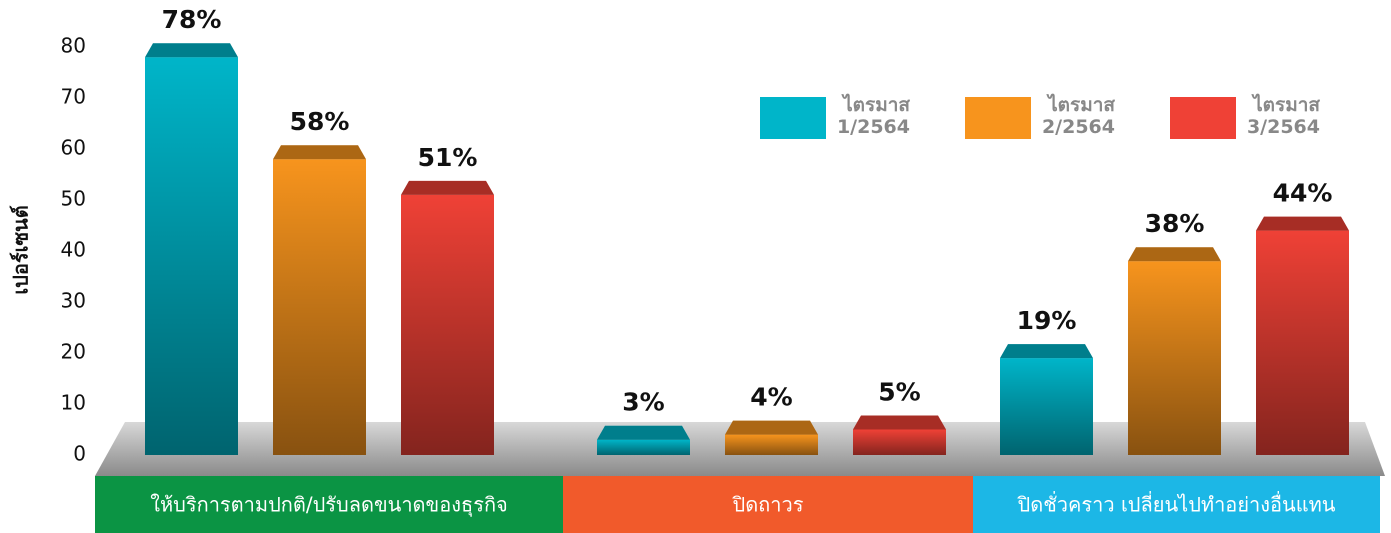 Image resolution: width=1391 pixels, height=533 pixels. What do you see at coordinates (873, 116) in the screenshot?
I see `legend-label: ไตรมาส 1/2564` at bounding box center [873, 116].